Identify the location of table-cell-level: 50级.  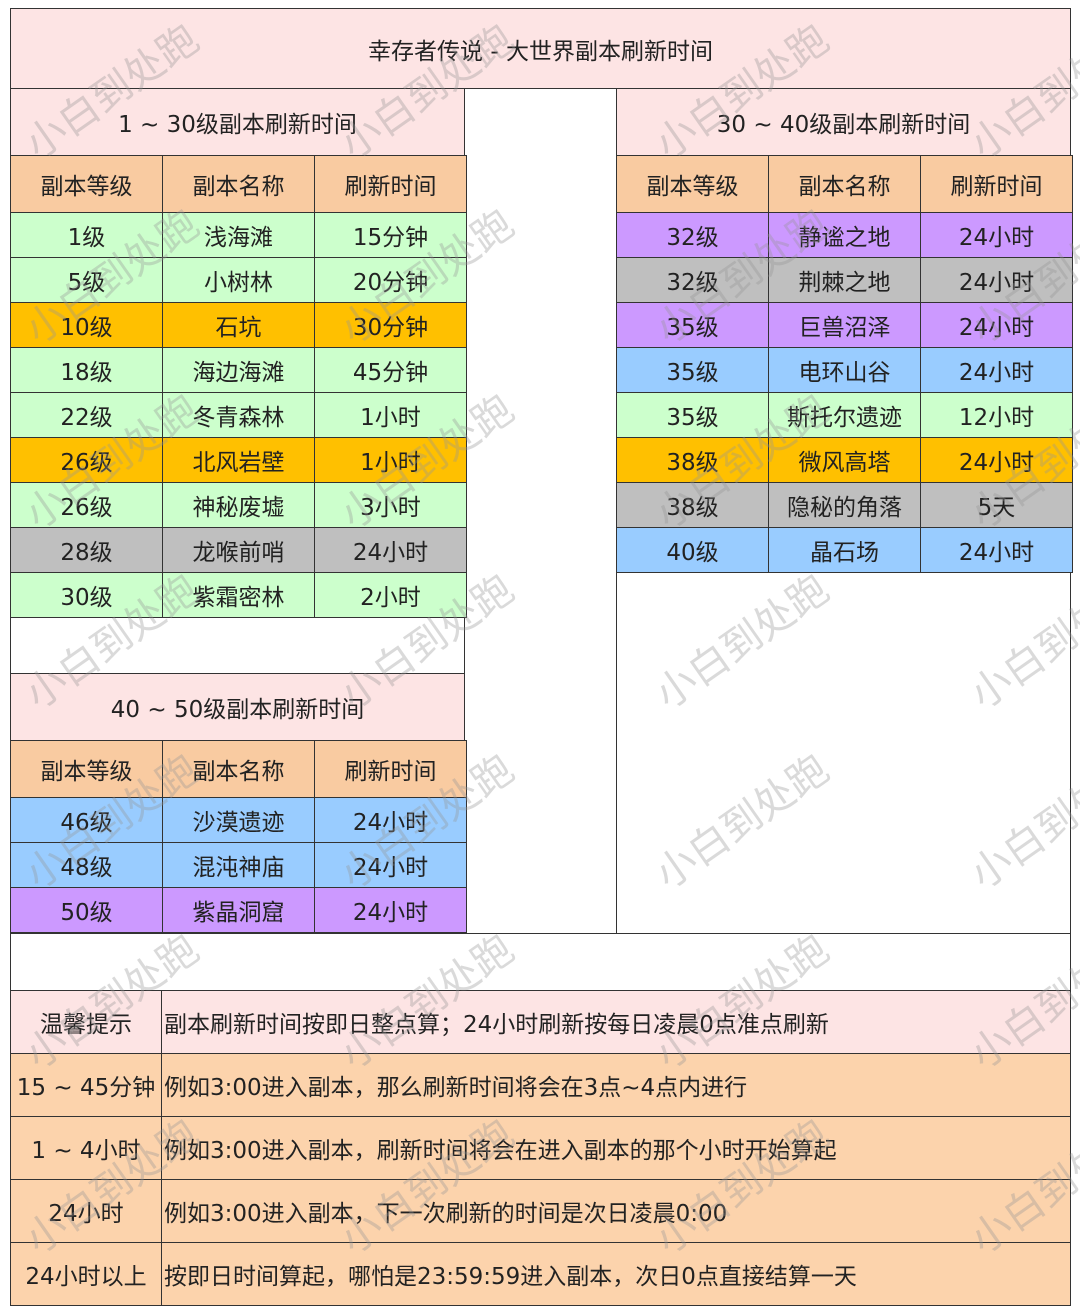
(86, 910).